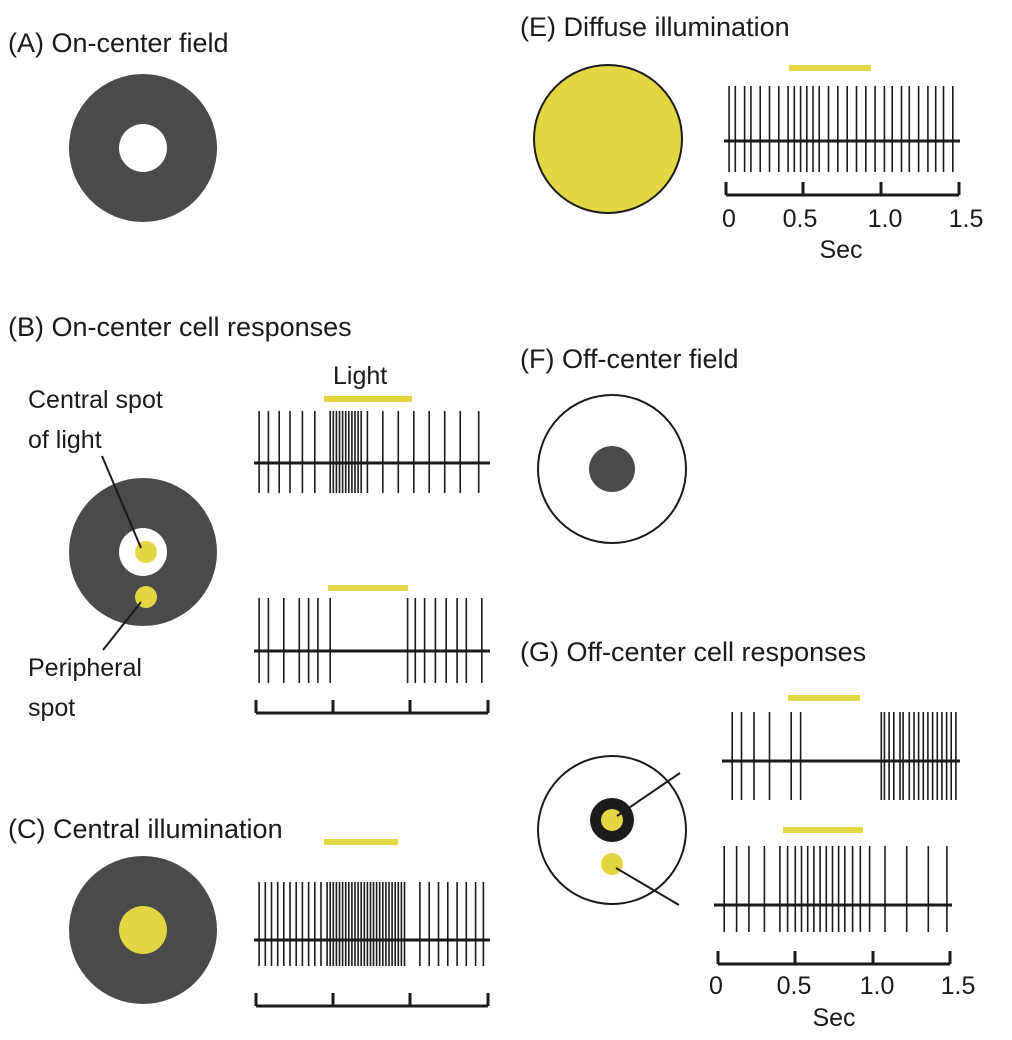  I want to click on panel-c-title: (C) Central illumination, so click(145, 829).